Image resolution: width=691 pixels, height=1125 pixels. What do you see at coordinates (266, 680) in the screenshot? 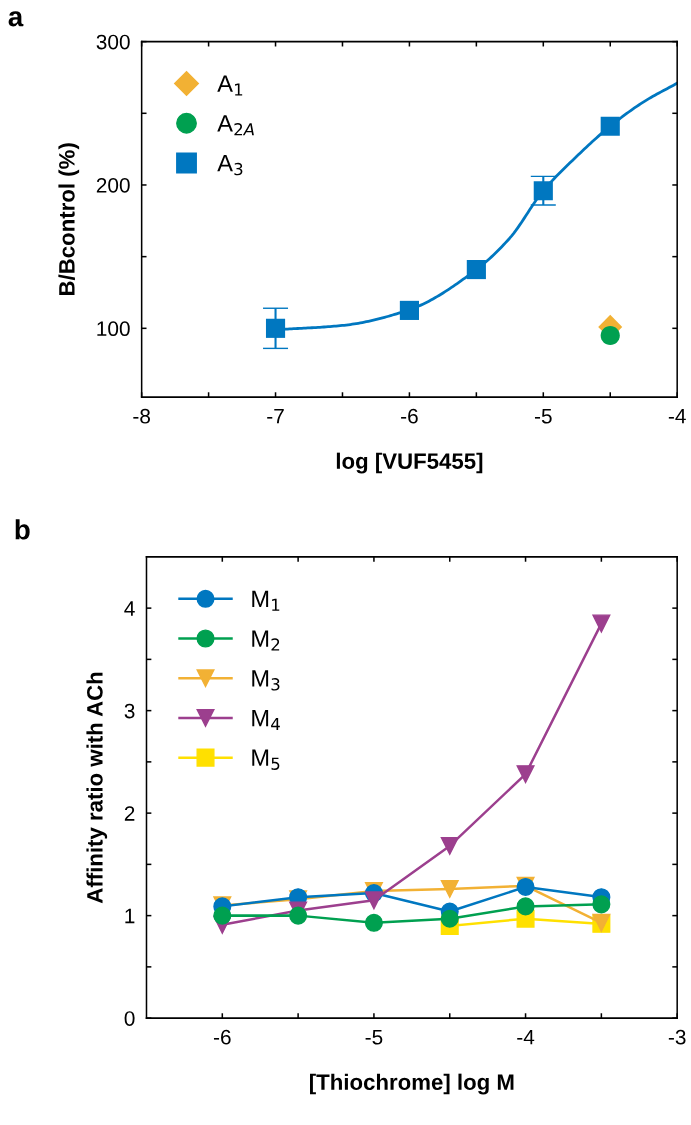
I see `legend-label: M$_{3}$` at bounding box center [266, 680].